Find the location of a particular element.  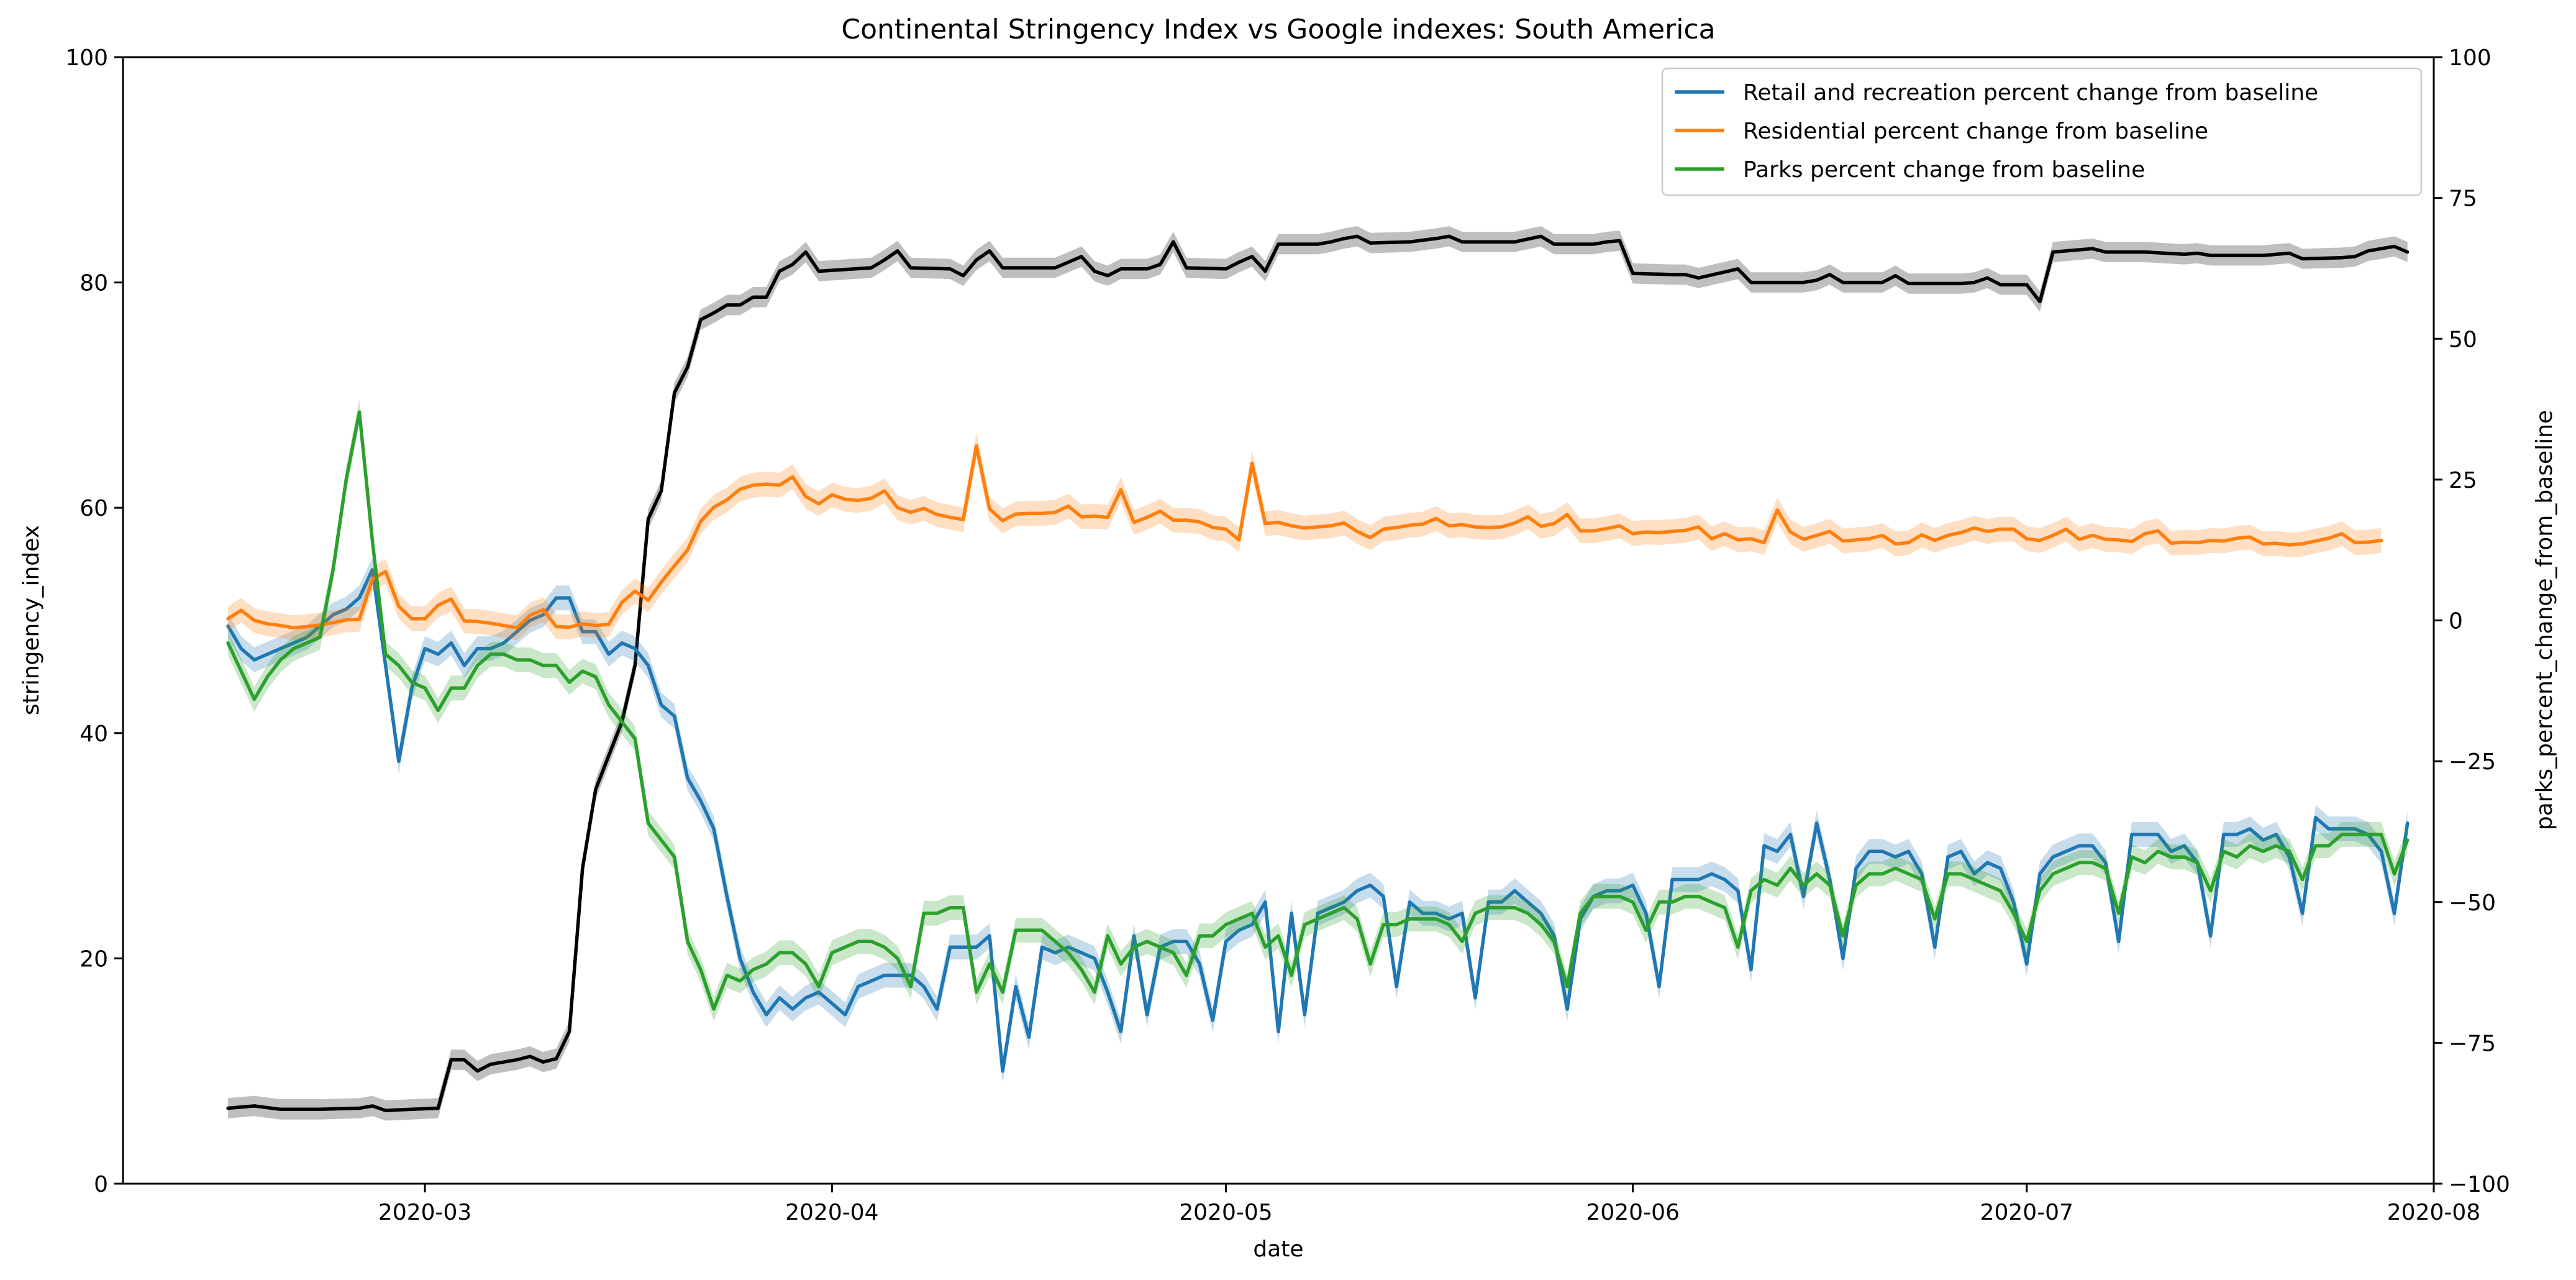

y2-tick-label: −75 is located at coordinates (2472, 1043).